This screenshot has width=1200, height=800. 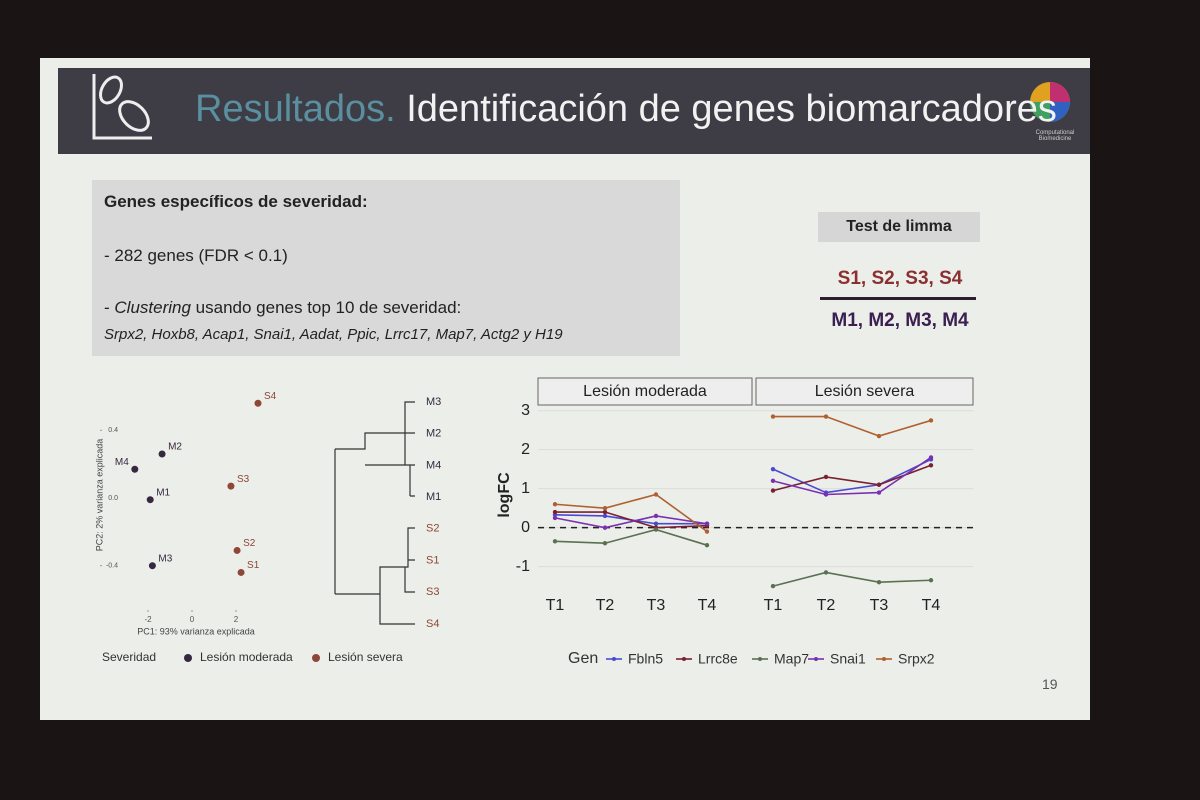 I want to click on y-tick-label: 3, so click(x=525, y=410).